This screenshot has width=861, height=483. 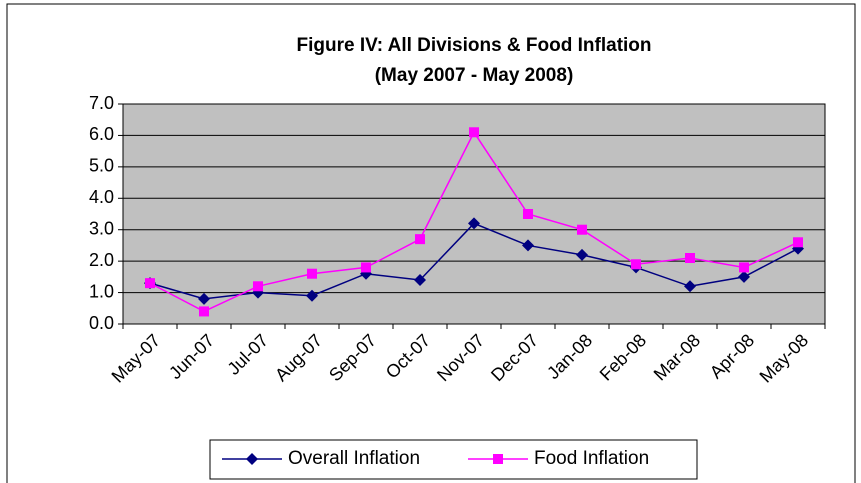 I want to click on legend-label: Overall Inflation, so click(x=354, y=458).